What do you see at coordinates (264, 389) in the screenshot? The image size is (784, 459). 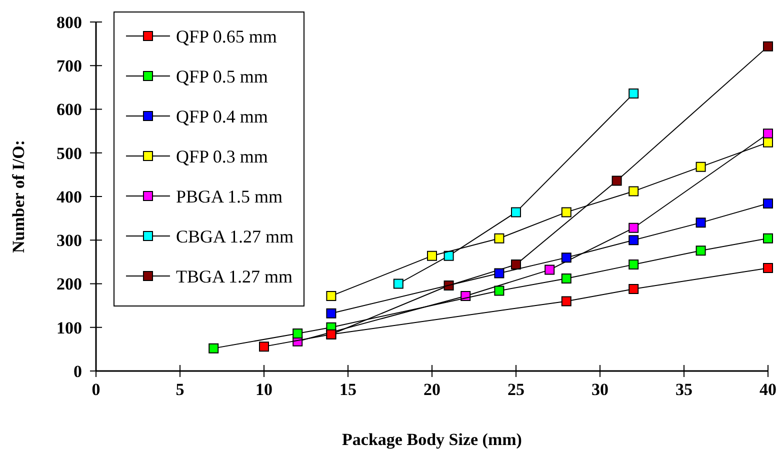 I see `x-tick-label: 10` at bounding box center [264, 389].